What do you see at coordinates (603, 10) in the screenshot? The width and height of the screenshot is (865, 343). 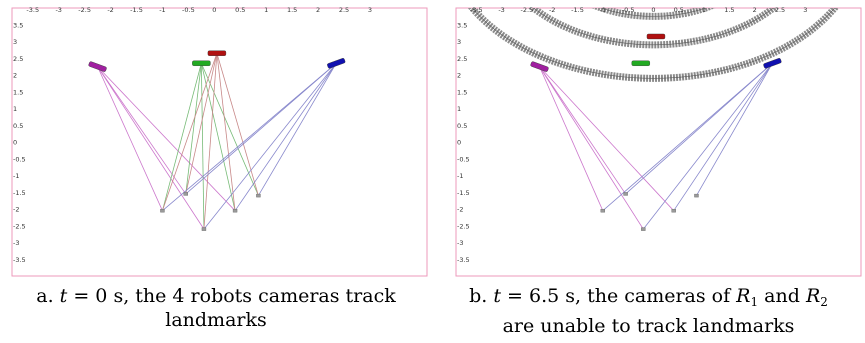 I see `x-tick-label: -1` at bounding box center [603, 10].